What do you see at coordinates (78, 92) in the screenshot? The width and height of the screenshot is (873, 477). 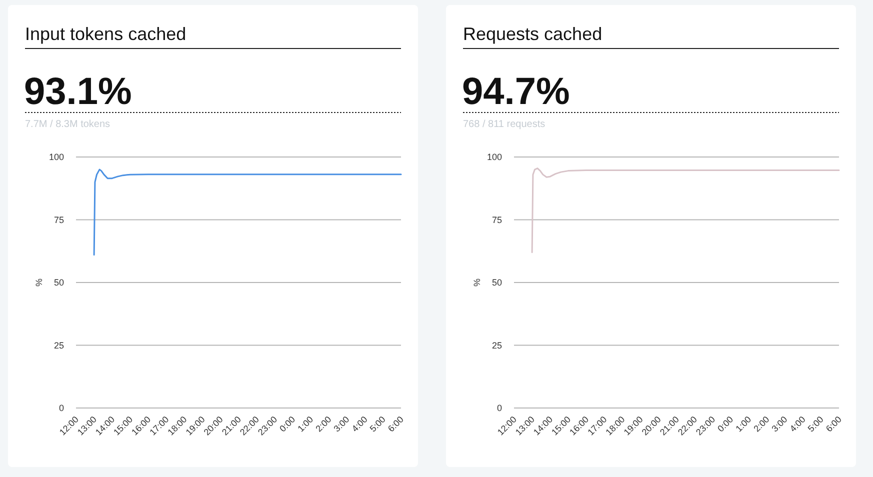 I see `chart-subtitle: 93.1%` at bounding box center [78, 92].